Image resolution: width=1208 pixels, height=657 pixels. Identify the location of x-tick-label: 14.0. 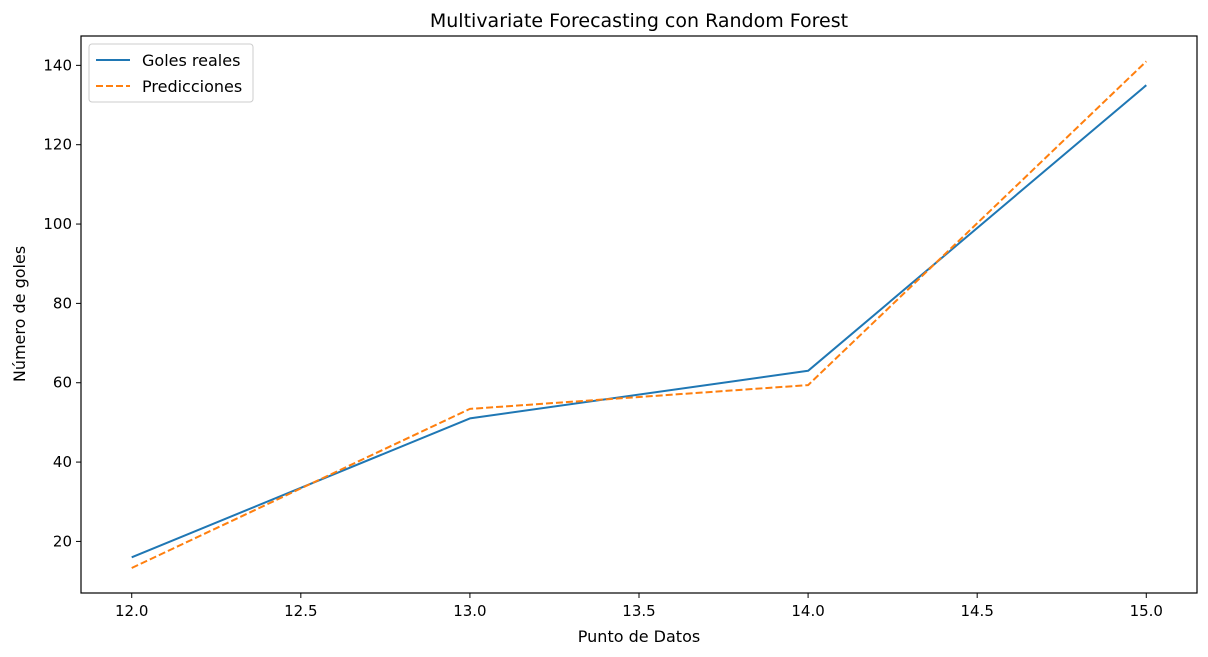
(807, 611).